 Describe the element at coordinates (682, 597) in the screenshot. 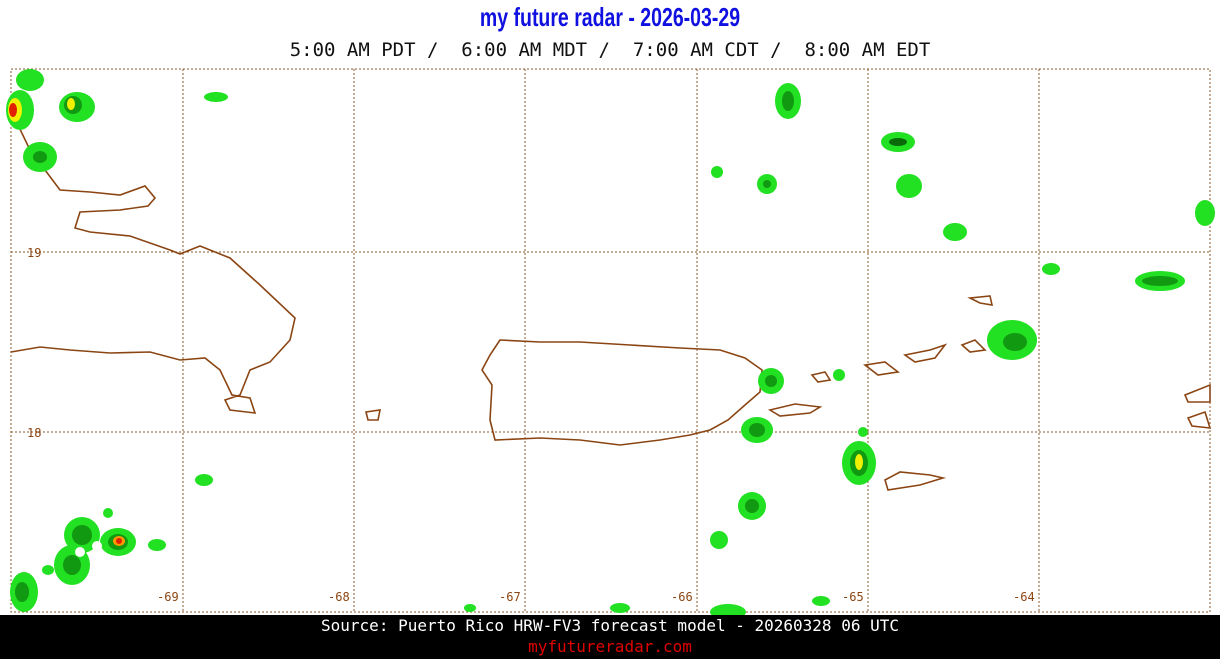

I see `longitude-label: -66` at that location.